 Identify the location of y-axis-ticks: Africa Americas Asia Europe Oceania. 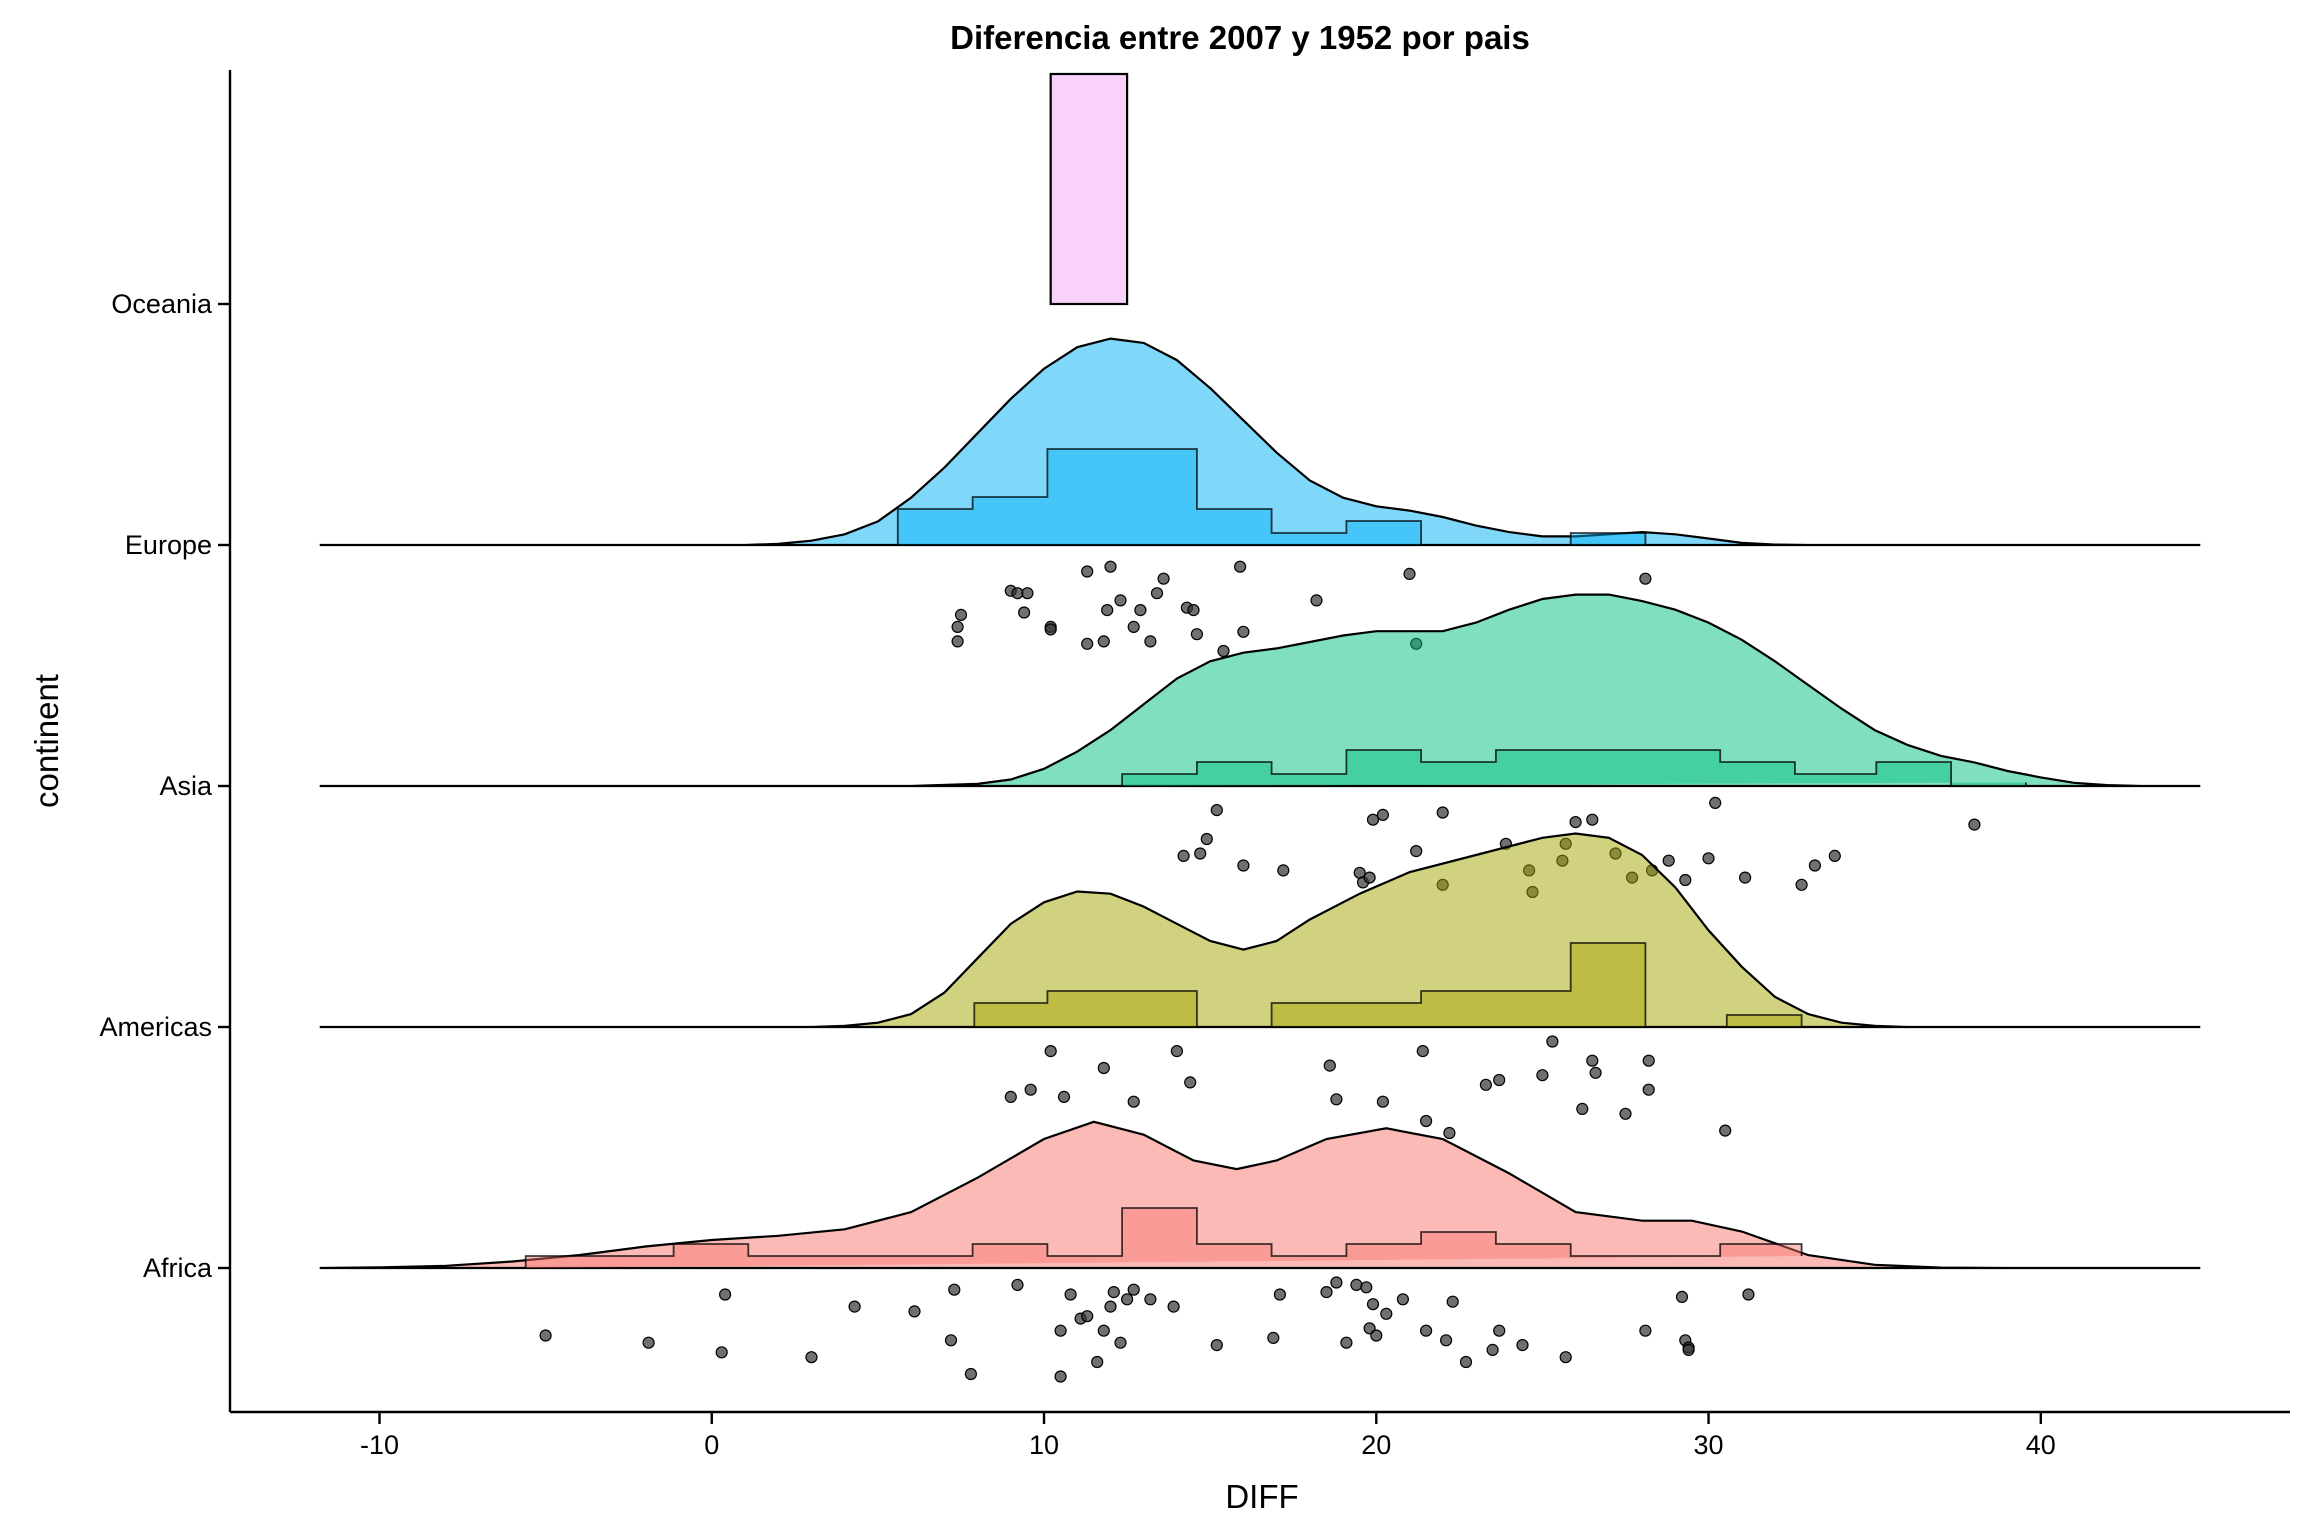
(164, 786).